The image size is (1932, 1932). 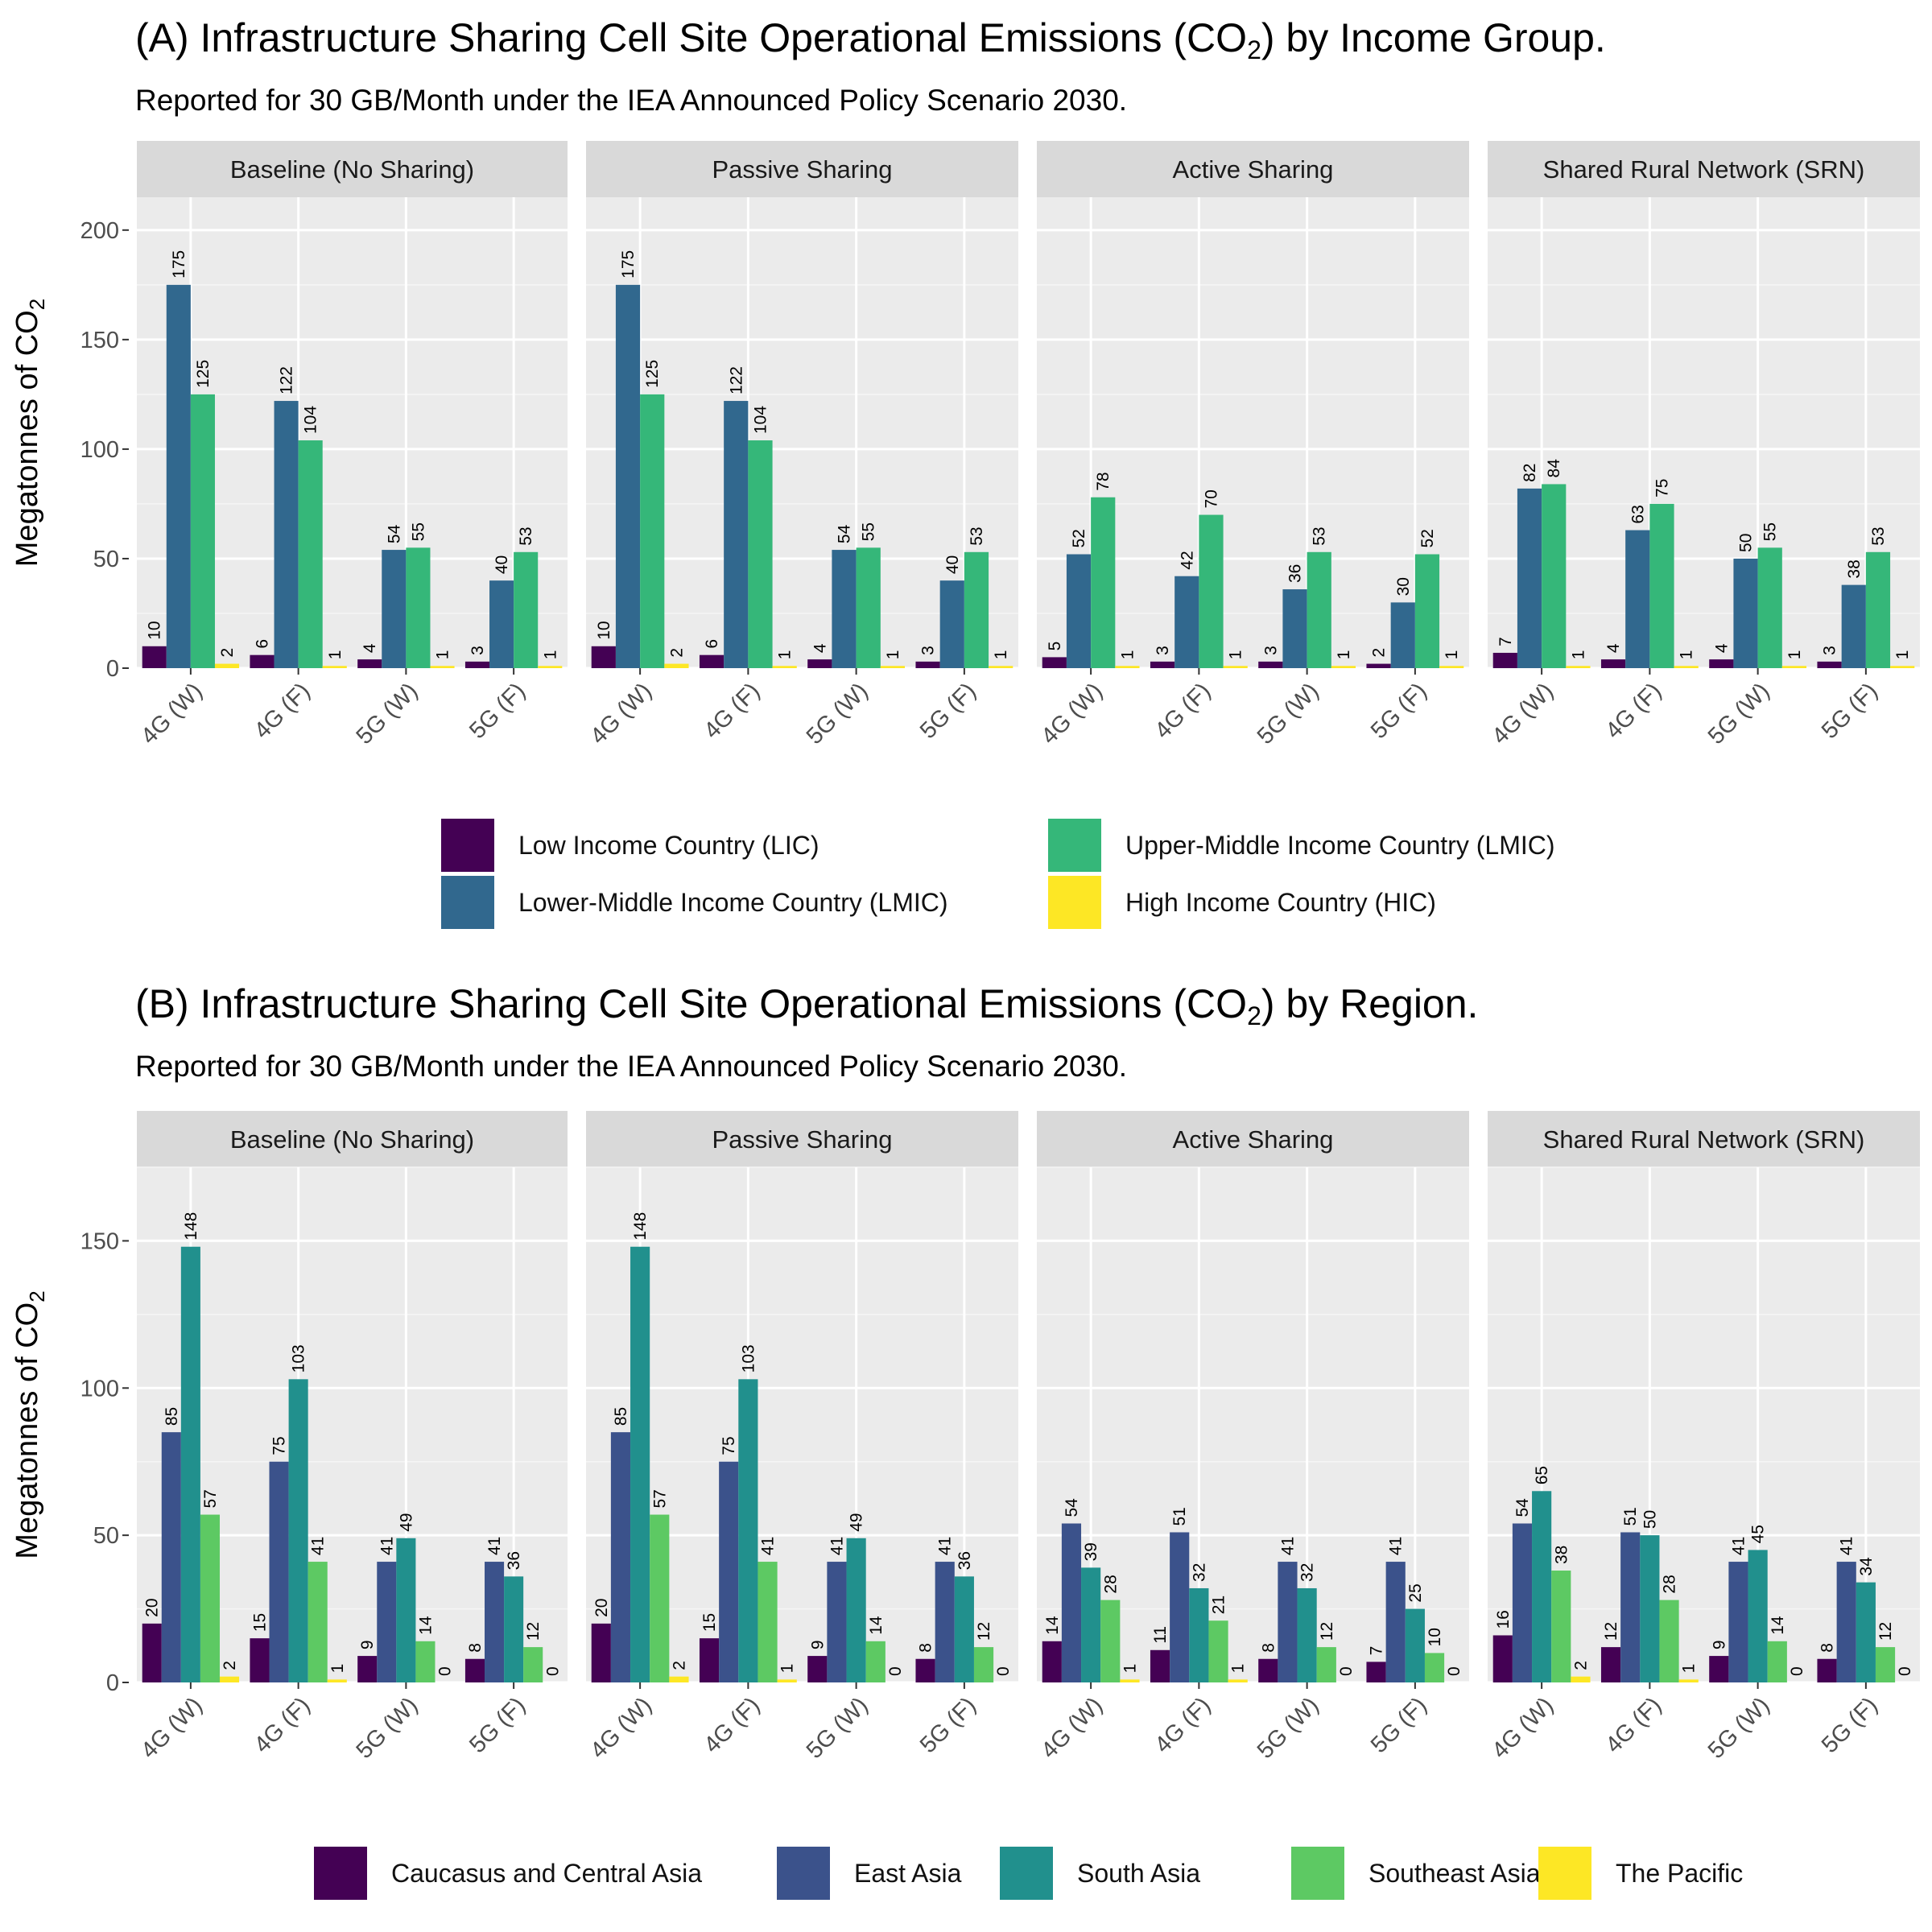 What do you see at coordinates (1003, 1671) in the screenshot?
I see `data-label: 0` at bounding box center [1003, 1671].